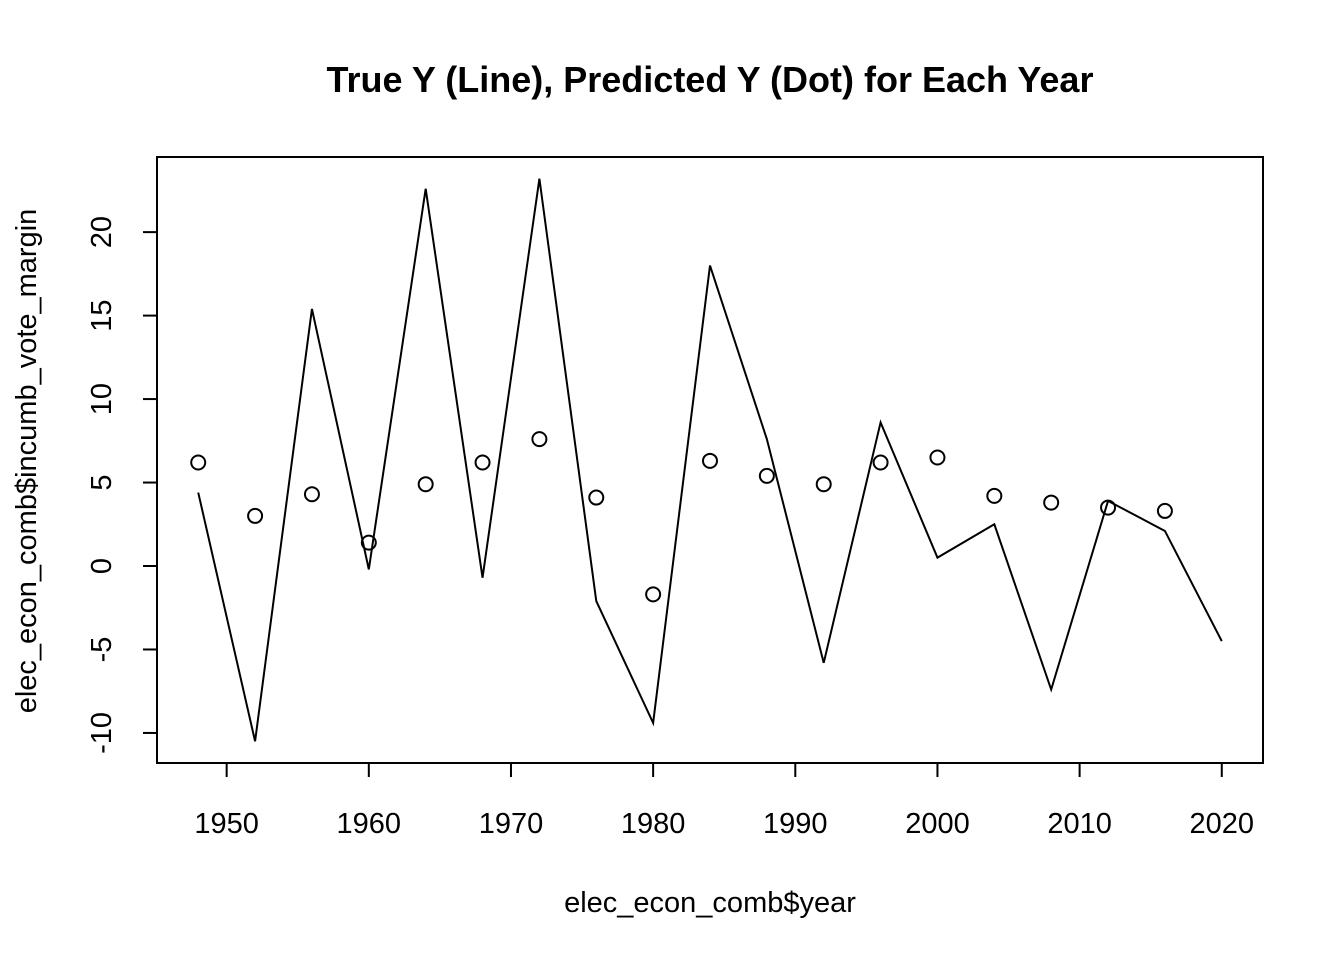 Image resolution: width=1344 pixels, height=960 pixels. I want to click on y-tick-label: -5, so click(102, 650).